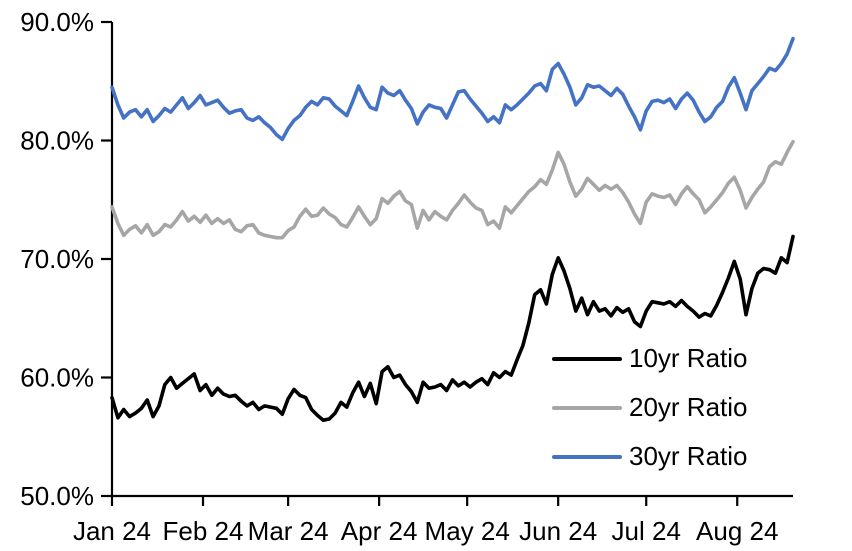 This screenshot has height=551, width=852. What do you see at coordinates (558, 531) in the screenshot?
I see `x-tick-label: Jun 24` at bounding box center [558, 531].